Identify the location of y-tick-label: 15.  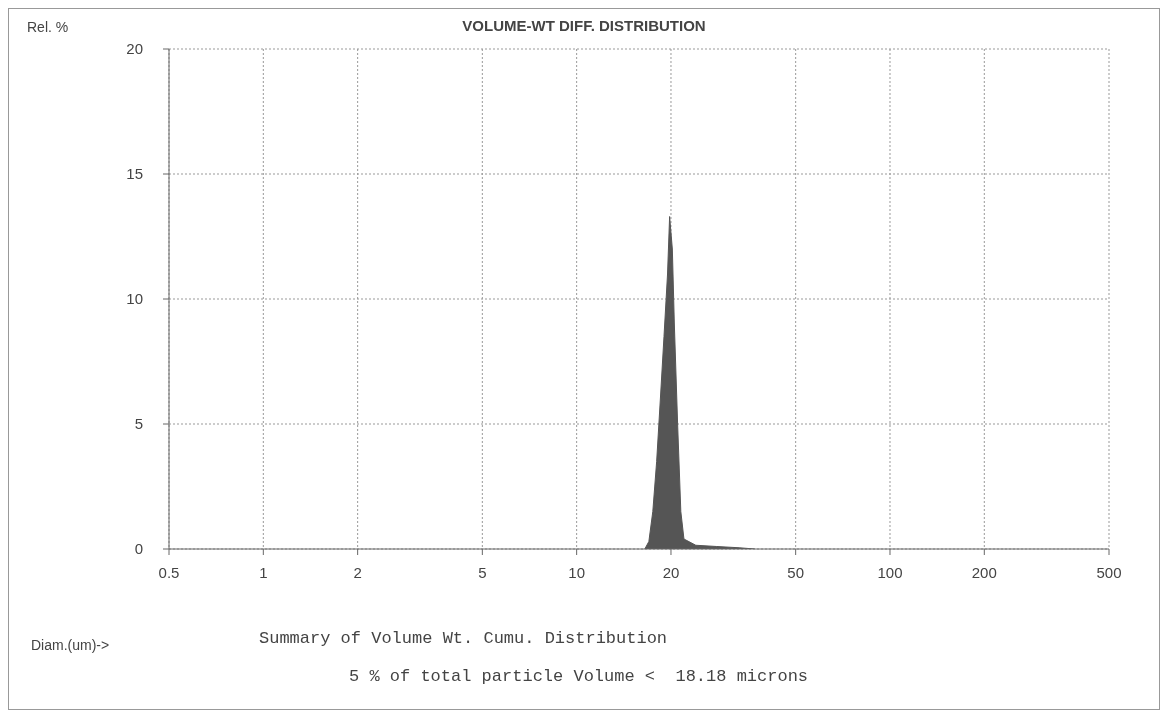
(134, 174).